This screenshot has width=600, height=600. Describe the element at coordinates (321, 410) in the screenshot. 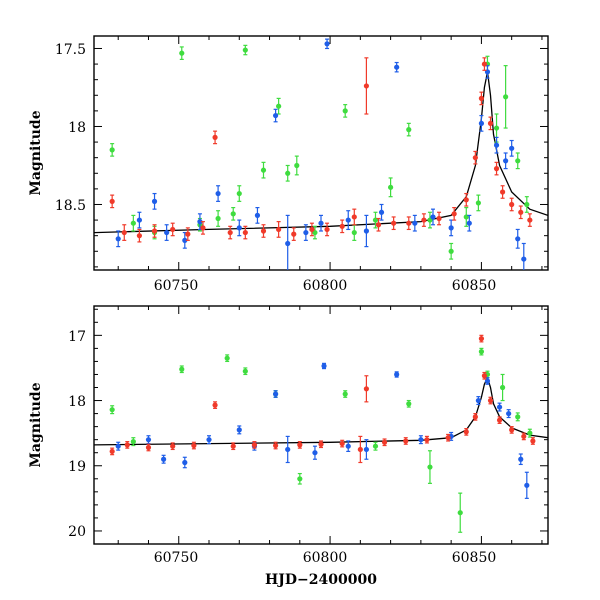

I see `model-curve` at that location.